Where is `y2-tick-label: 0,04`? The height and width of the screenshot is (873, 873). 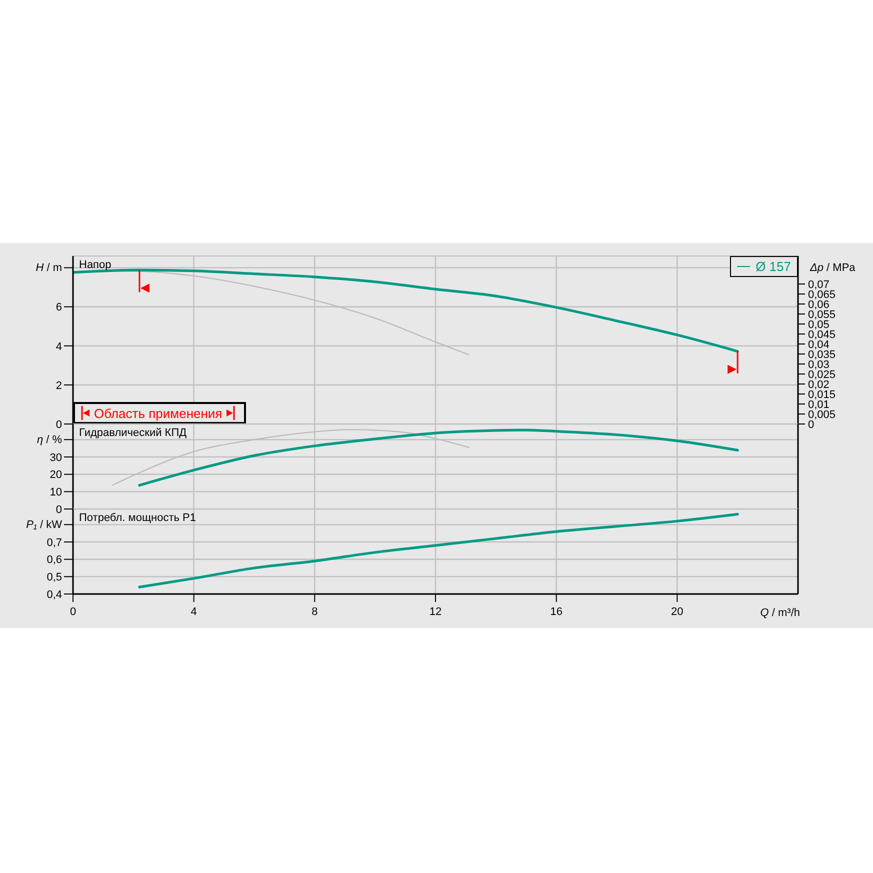
y2-tick-label: 0,04 is located at coordinates (819, 344).